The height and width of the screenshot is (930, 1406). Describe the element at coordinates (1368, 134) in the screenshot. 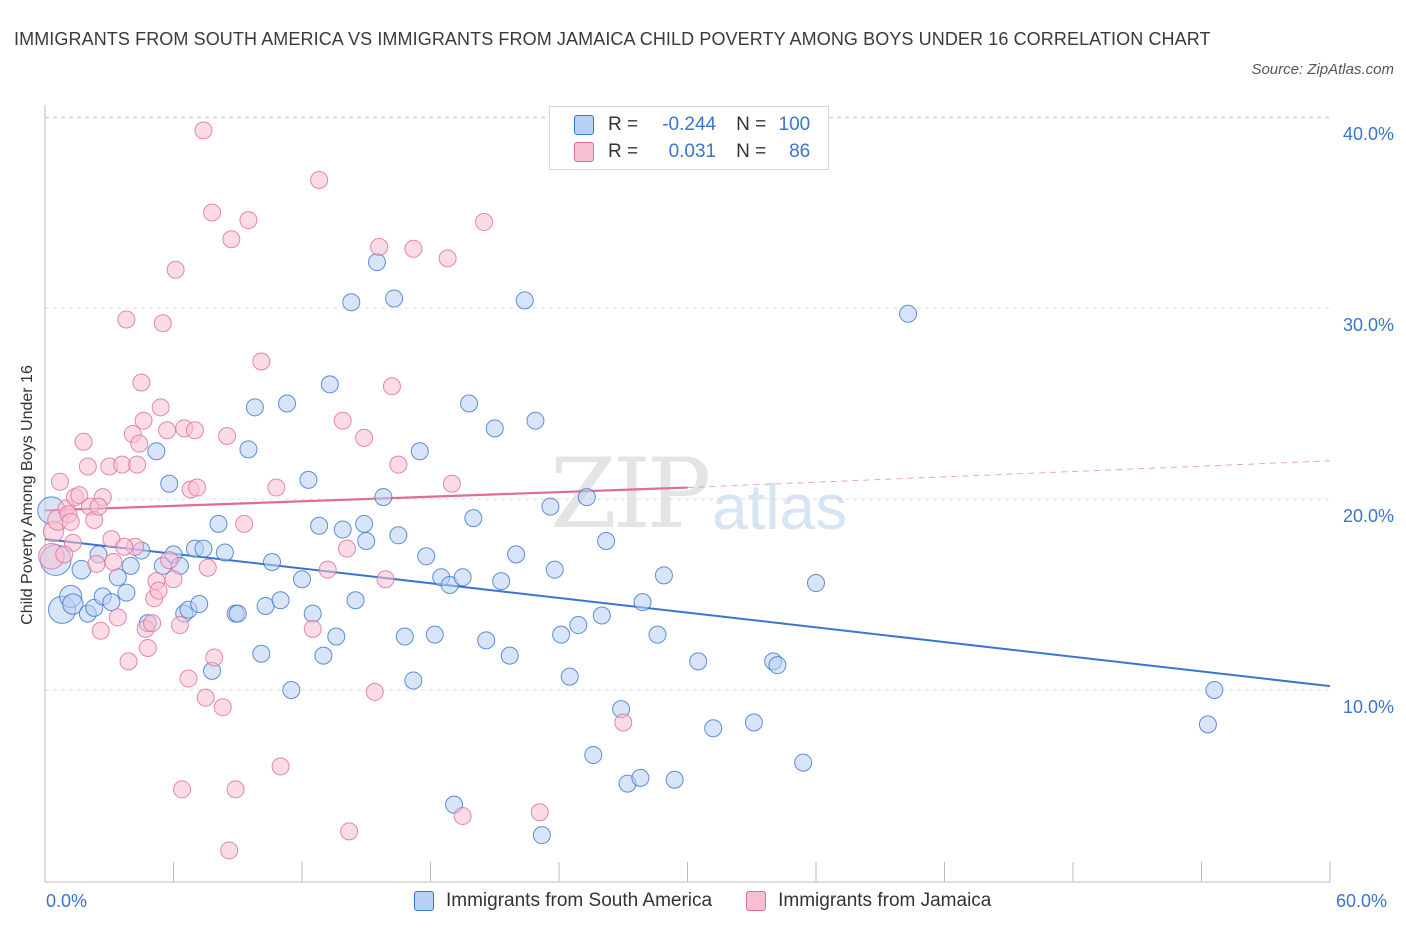

I see `y-tick-label-40: 40.0%` at that location.